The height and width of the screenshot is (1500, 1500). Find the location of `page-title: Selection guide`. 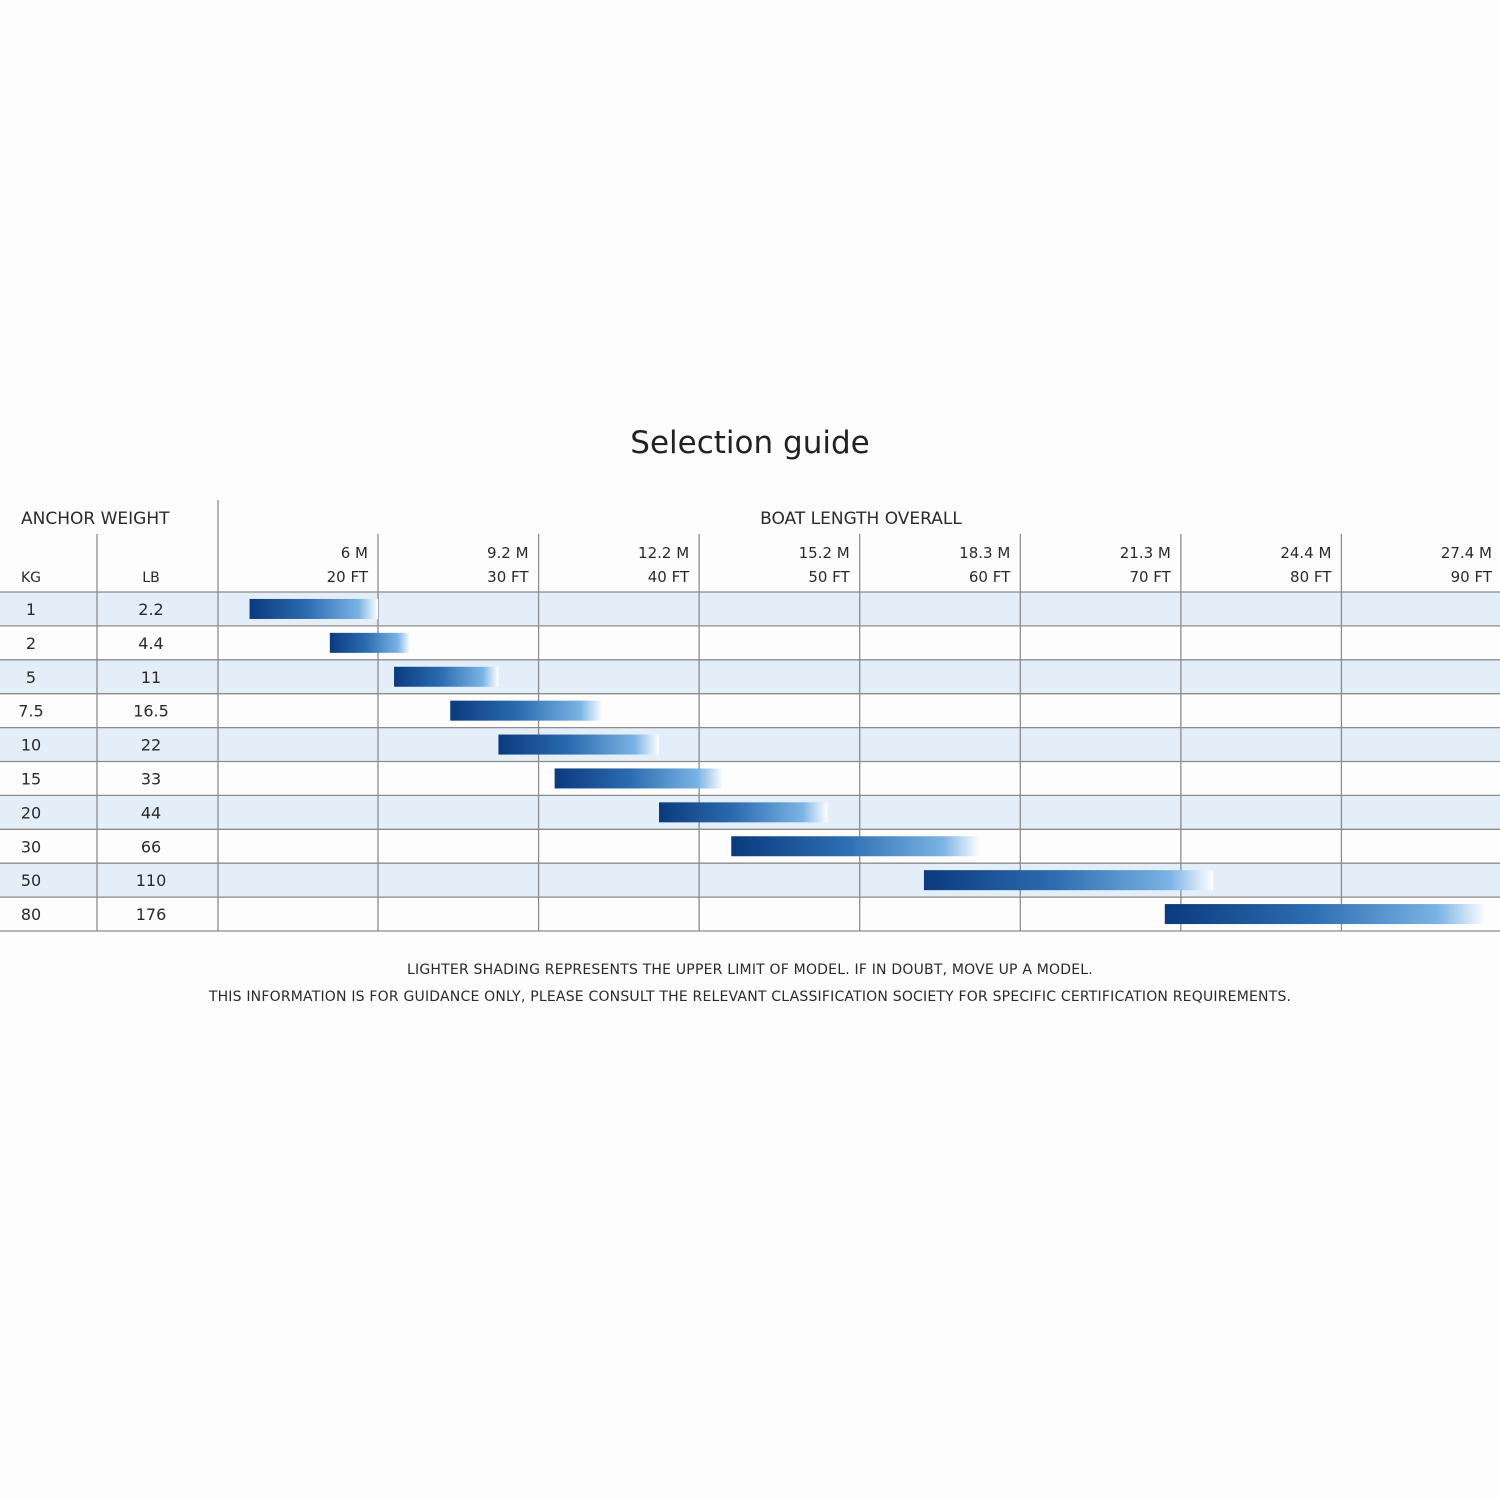

page-title: Selection guide is located at coordinates (750, 443).